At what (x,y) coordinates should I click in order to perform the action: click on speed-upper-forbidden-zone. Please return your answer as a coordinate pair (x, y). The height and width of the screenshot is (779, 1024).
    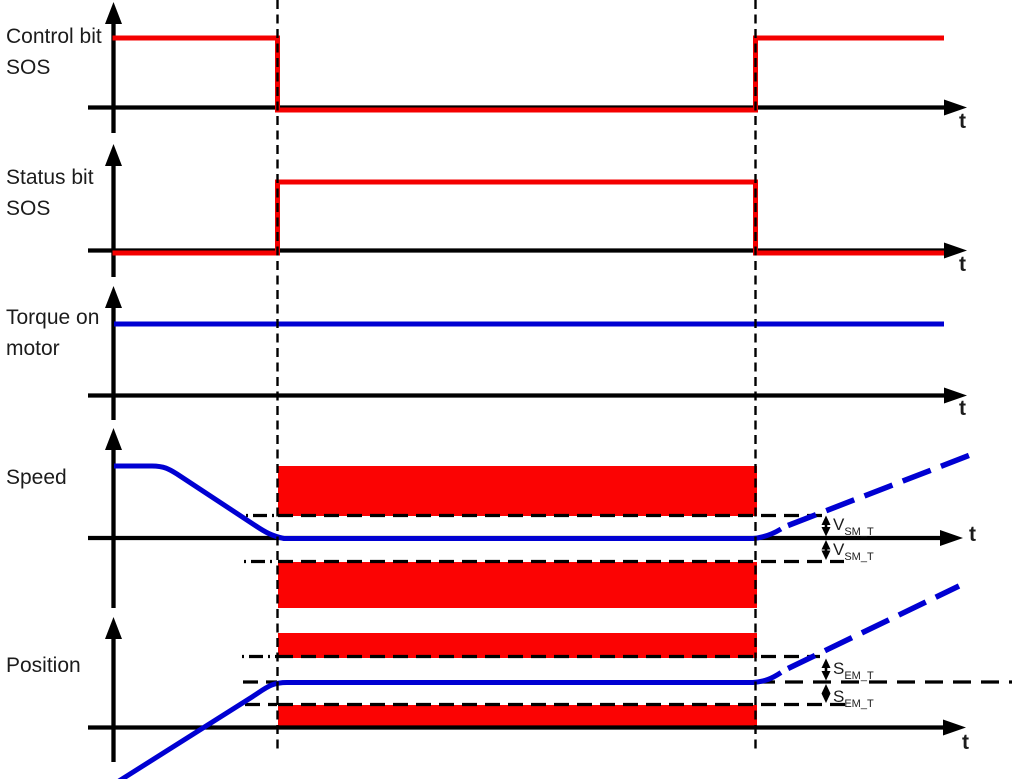
    Looking at the image, I should click on (517, 491).